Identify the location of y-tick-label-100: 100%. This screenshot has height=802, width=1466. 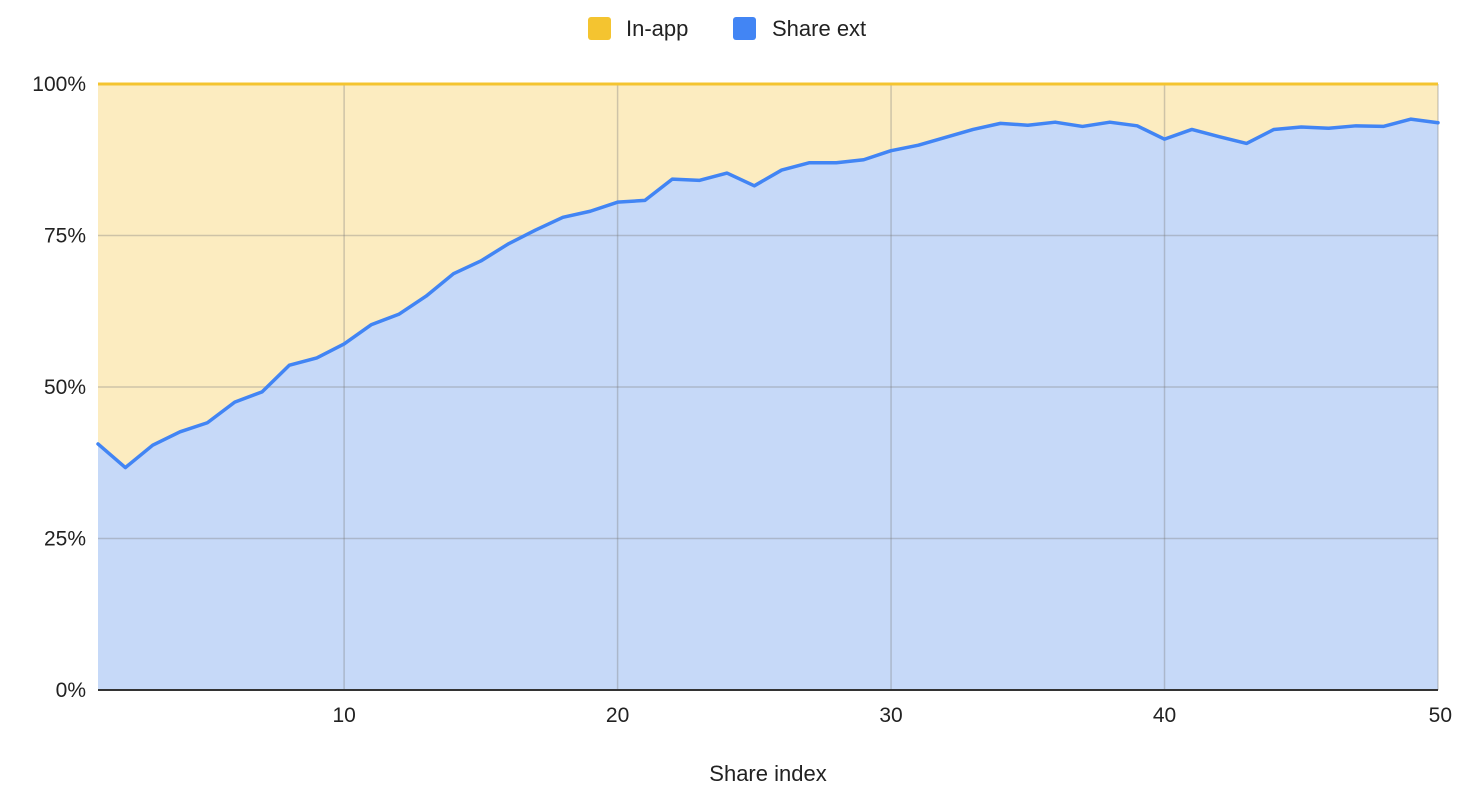
(59, 84).